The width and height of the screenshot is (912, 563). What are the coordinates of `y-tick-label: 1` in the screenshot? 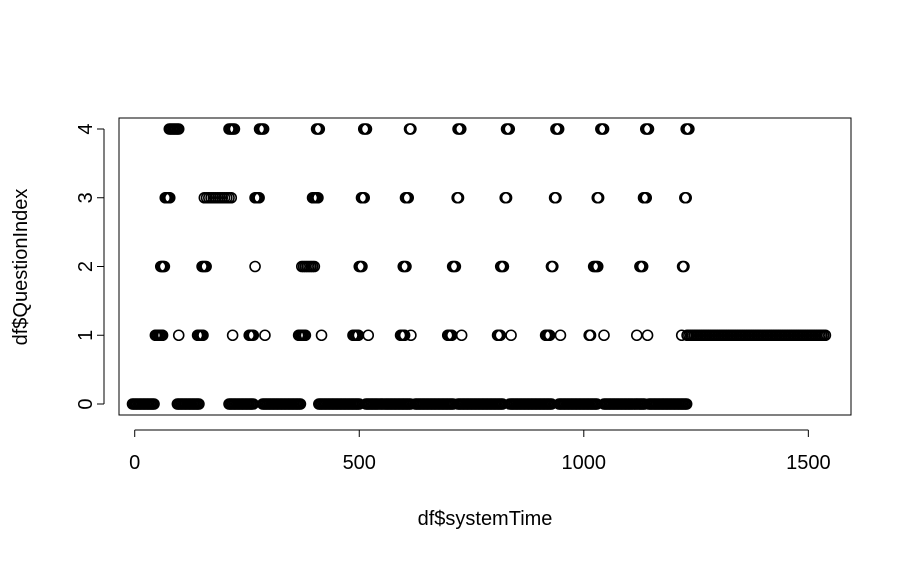 It's located at (86, 335).